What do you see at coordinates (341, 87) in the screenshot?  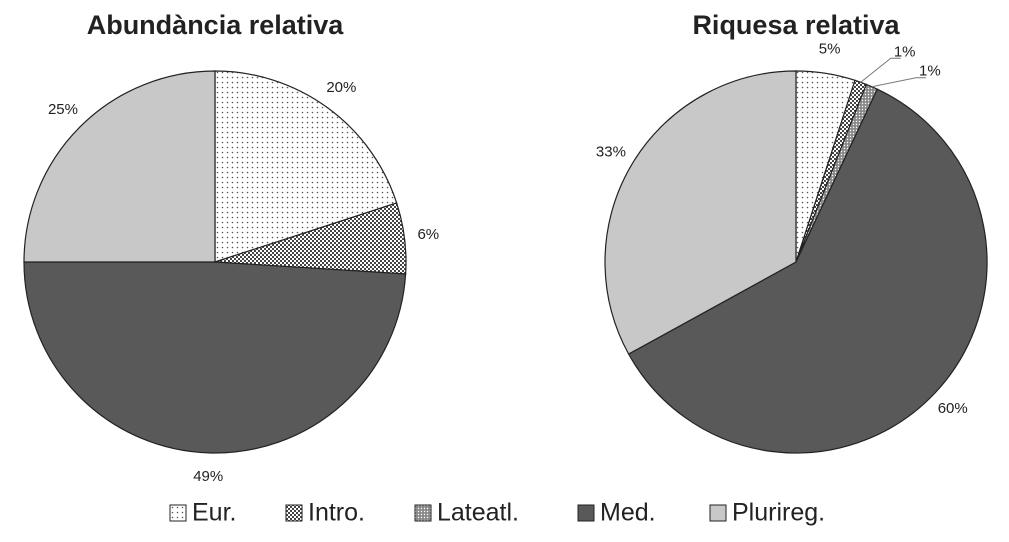 I see `data-label: 20%` at bounding box center [341, 87].